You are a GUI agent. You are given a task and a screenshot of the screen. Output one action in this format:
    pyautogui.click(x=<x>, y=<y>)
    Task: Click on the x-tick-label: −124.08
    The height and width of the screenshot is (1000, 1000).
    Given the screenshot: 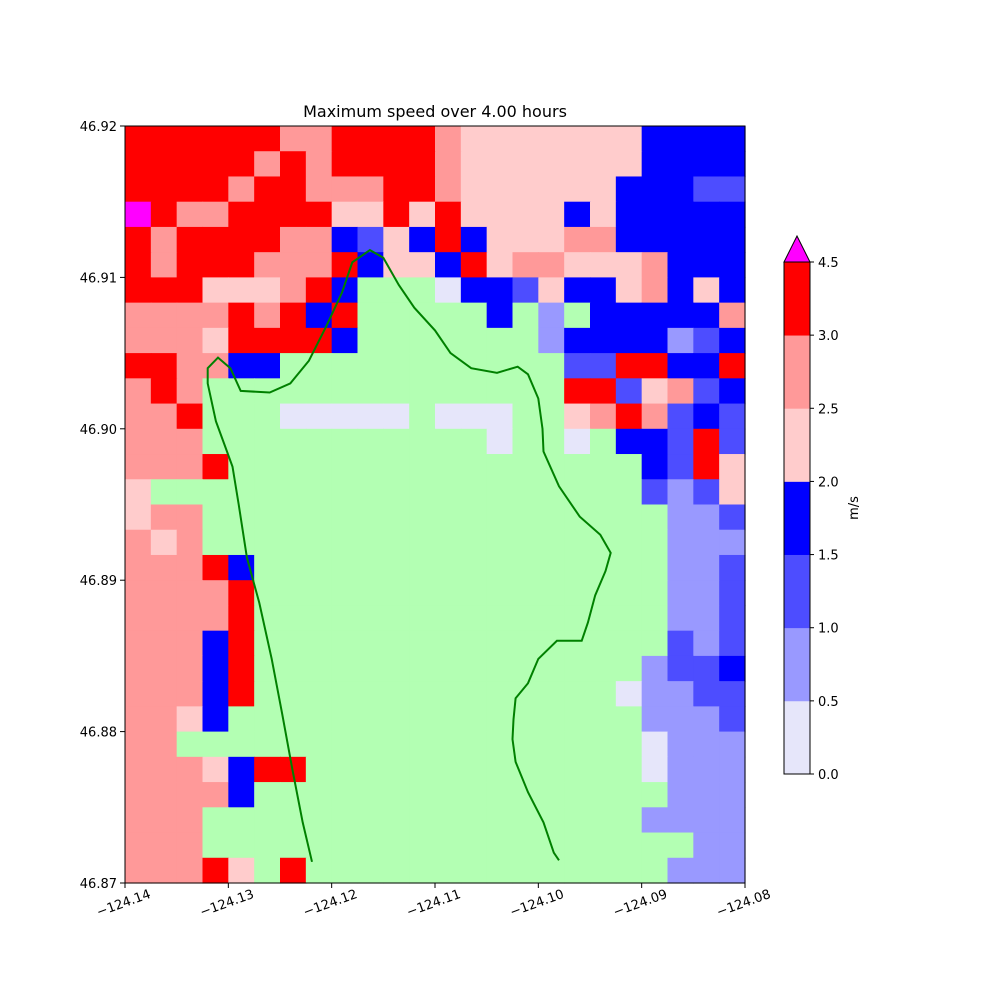 What is the action you would take?
    pyautogui.click(x=744, y=903)
    